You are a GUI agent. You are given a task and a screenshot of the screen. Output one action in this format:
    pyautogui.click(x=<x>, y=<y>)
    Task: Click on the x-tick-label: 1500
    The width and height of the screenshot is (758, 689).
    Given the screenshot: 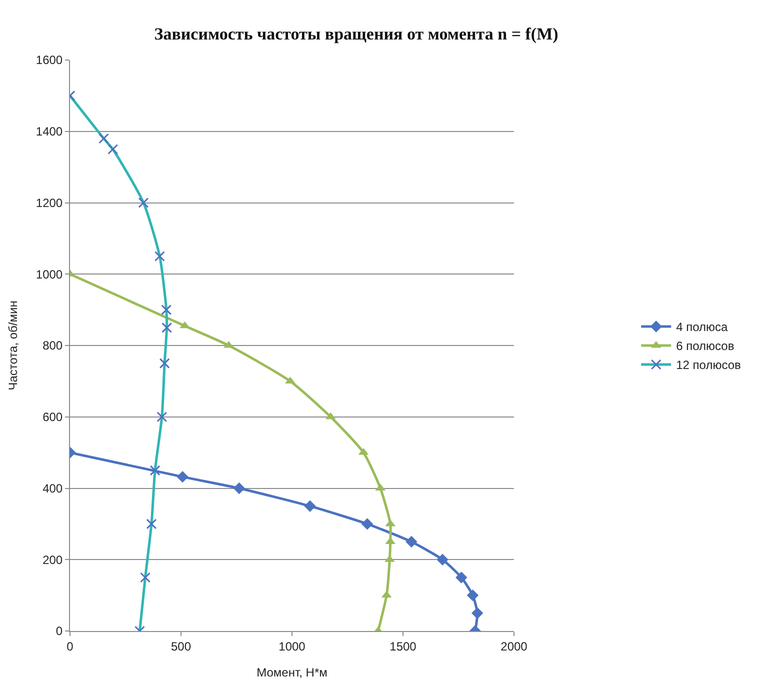 What is the action you would take?
    pyautogui.click(x=403, y=646)
    